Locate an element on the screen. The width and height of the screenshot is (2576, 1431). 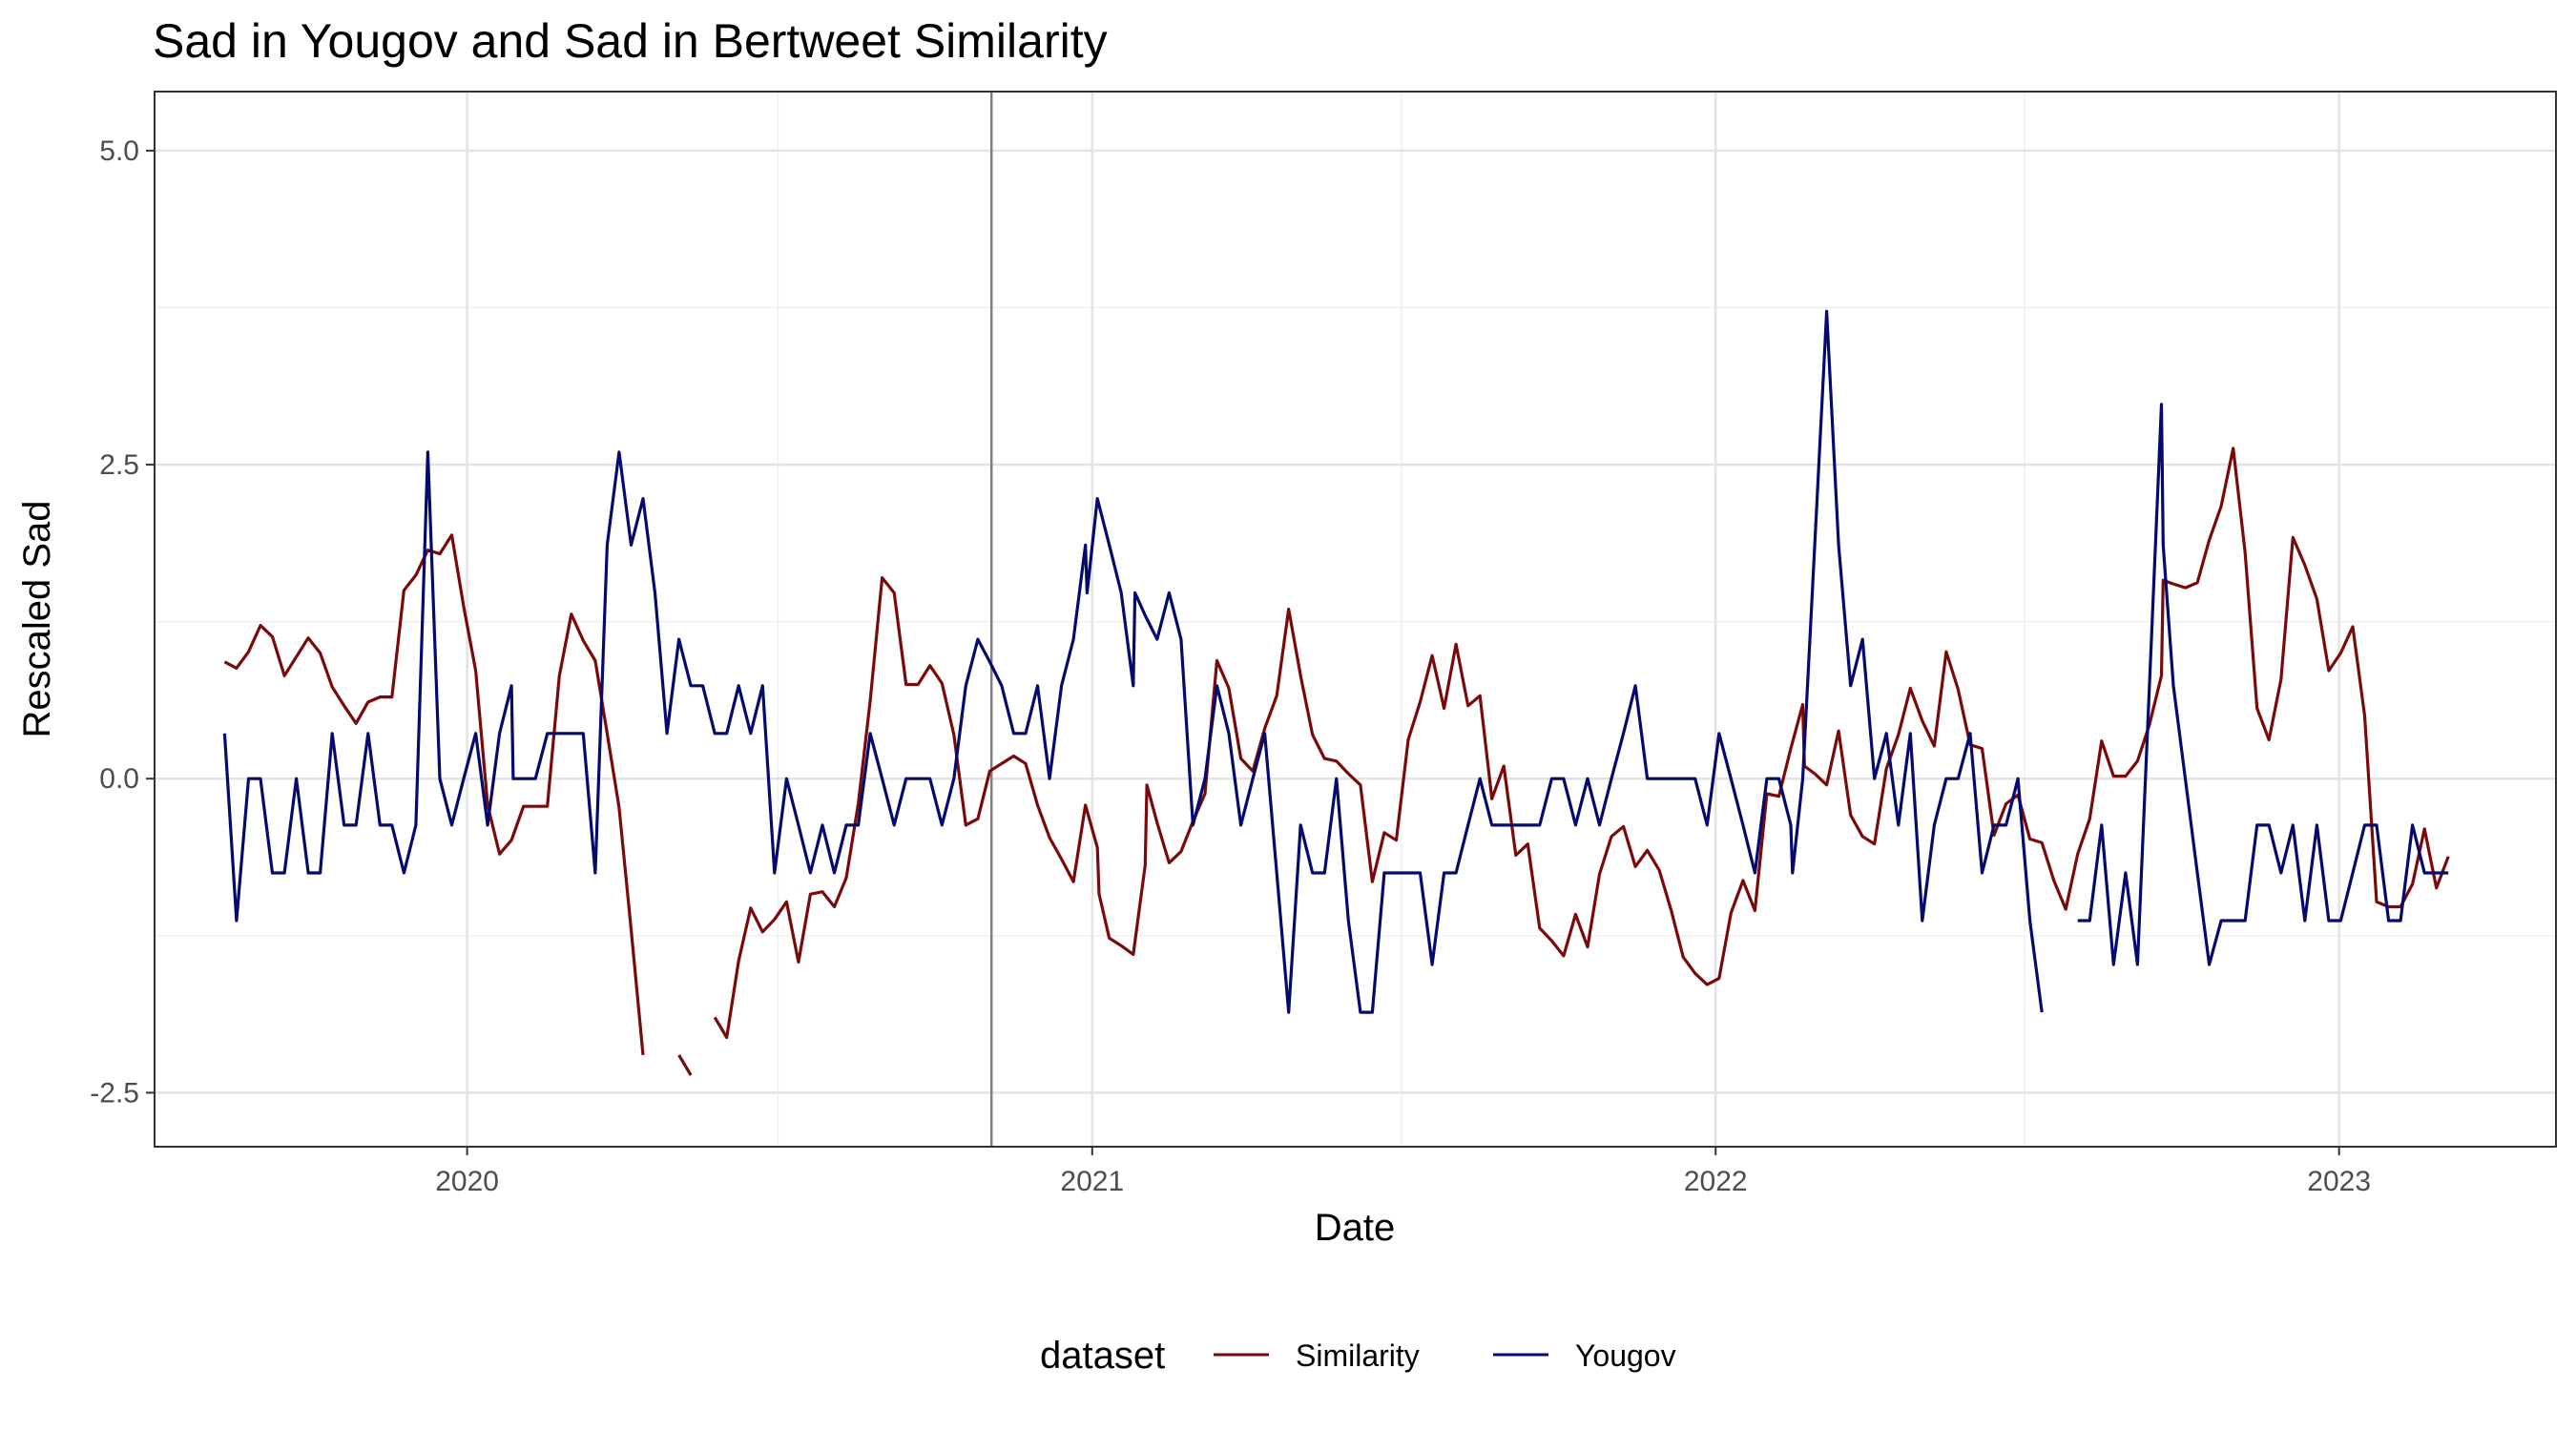
x-tick-label: 2023 is located at coordinates (2339, 1181).